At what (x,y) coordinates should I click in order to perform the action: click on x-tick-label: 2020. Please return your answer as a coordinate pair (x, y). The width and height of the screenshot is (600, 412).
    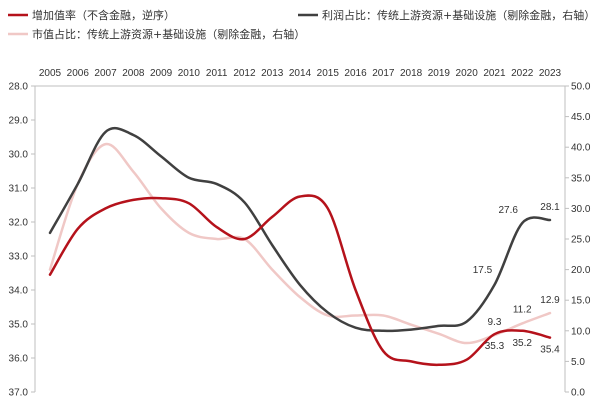
    Looking at the image, I should click on (467, 73).